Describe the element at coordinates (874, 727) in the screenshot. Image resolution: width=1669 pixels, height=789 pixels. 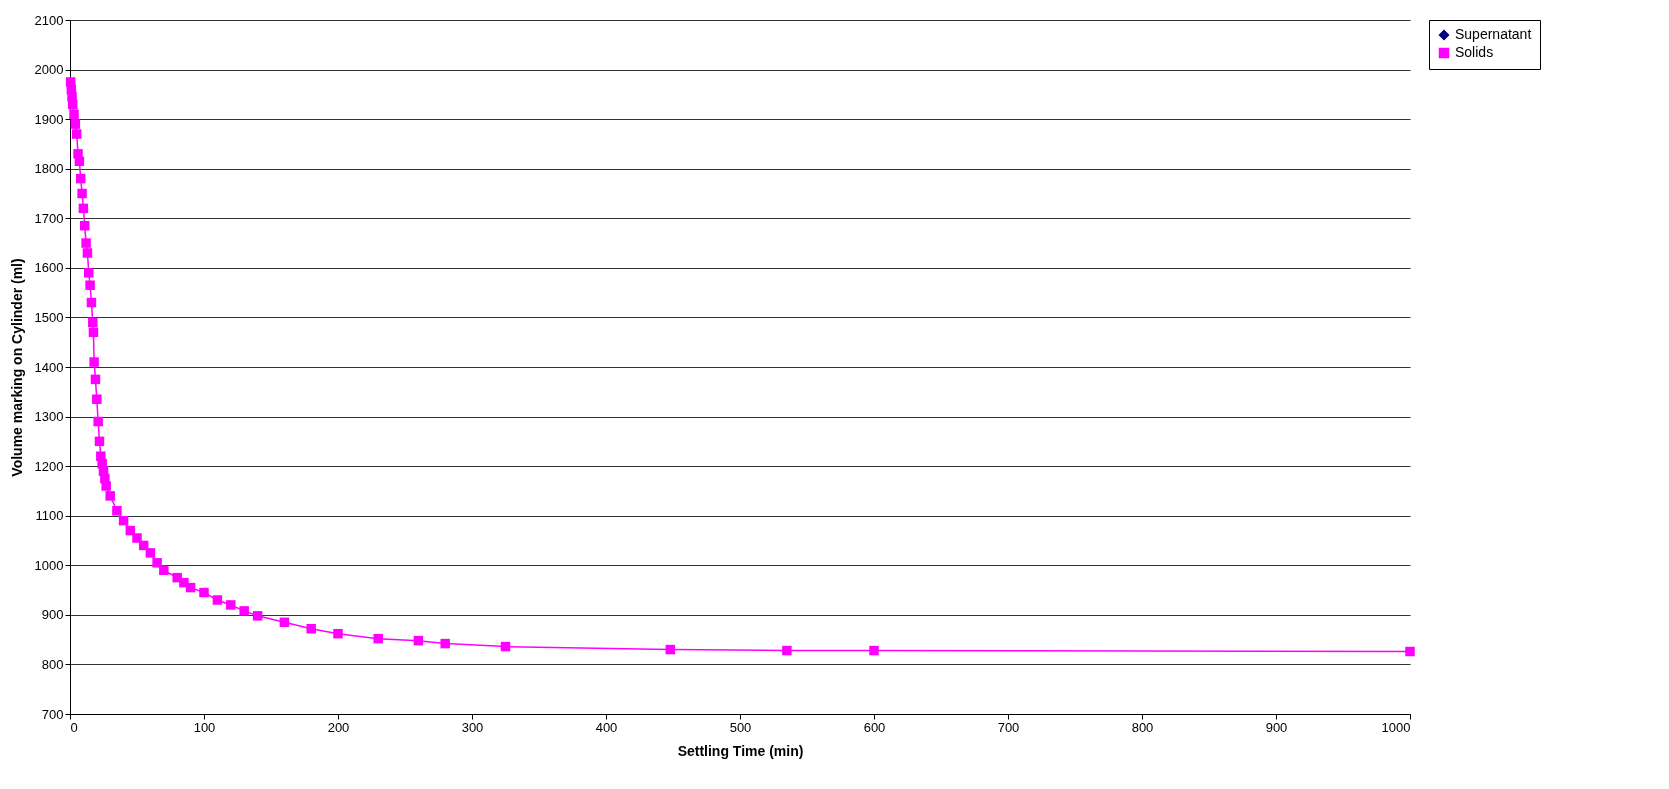
I see `x-tick-label: 600` at that location.